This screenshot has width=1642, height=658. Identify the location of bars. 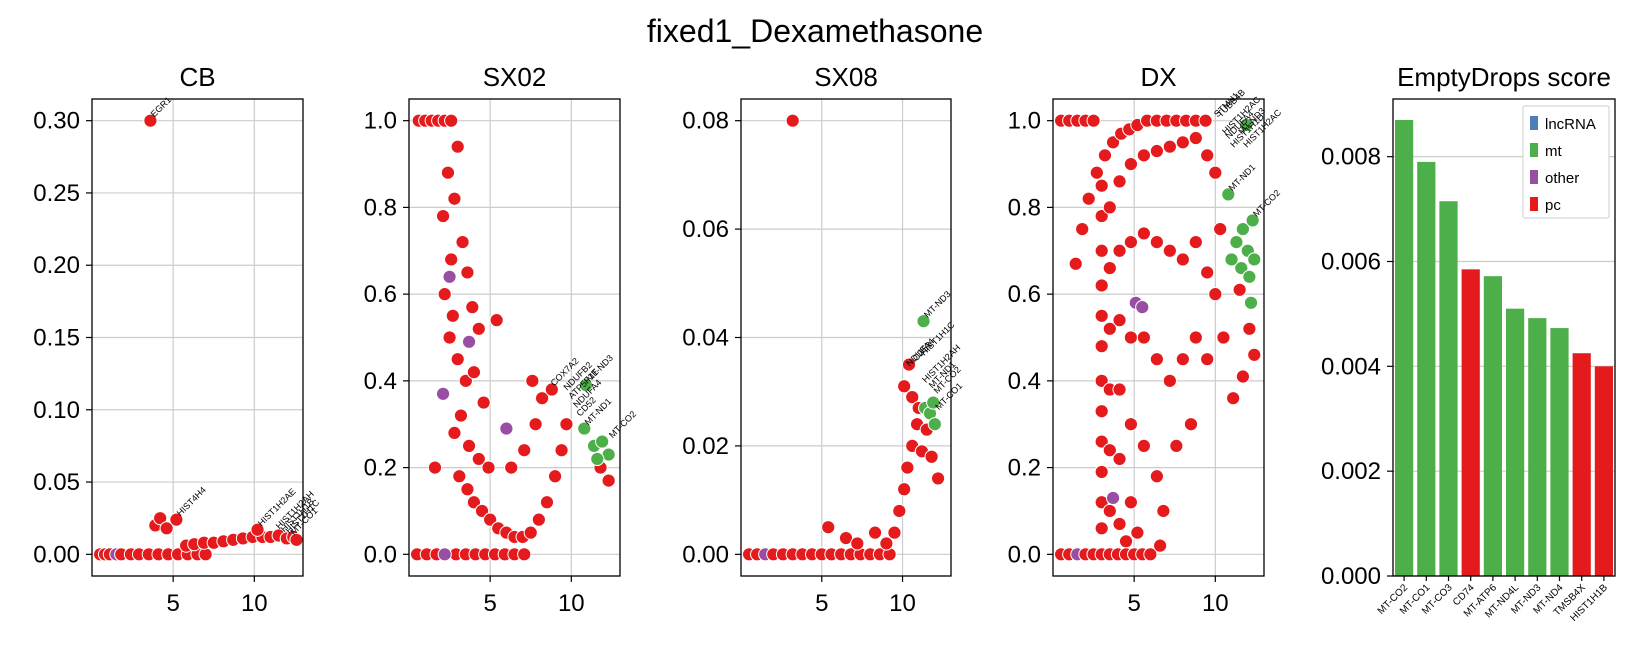
(1504, 347).